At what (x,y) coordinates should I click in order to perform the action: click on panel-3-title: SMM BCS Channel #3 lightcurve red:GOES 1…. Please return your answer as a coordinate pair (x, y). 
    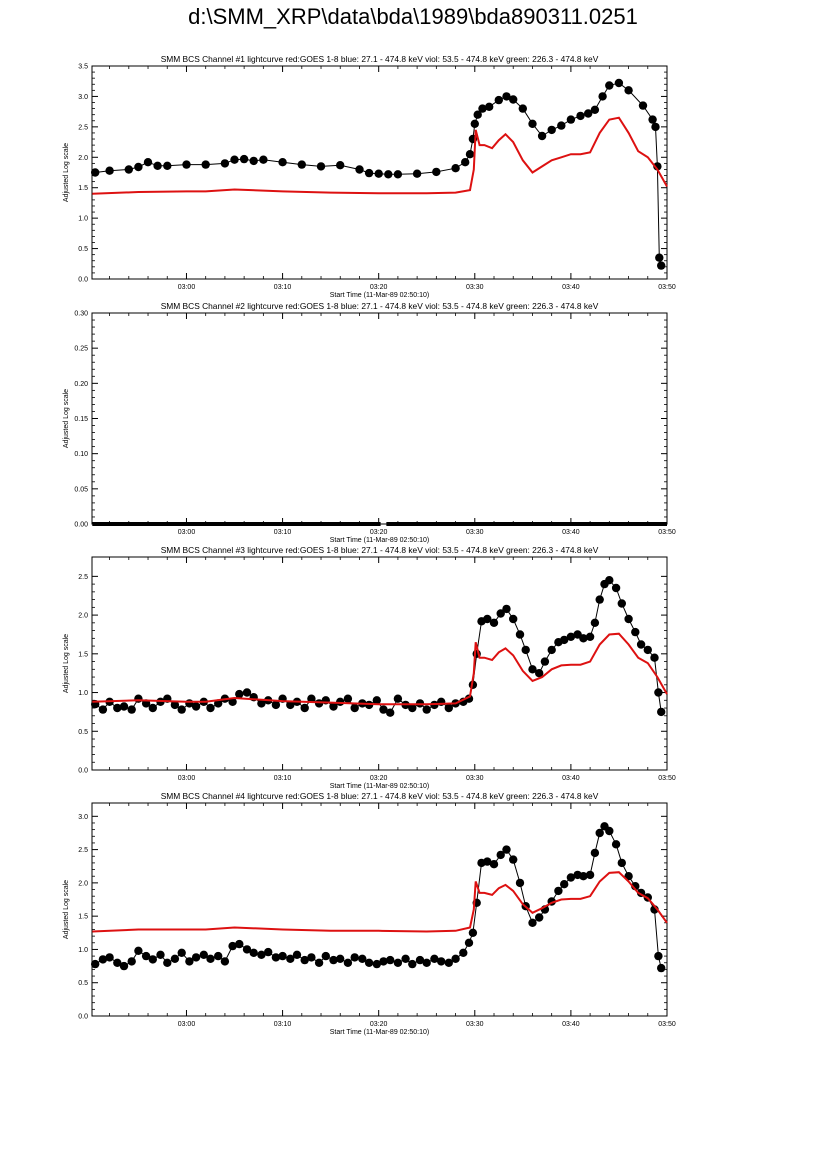
    Looking at the image, I should click on (380, 550).